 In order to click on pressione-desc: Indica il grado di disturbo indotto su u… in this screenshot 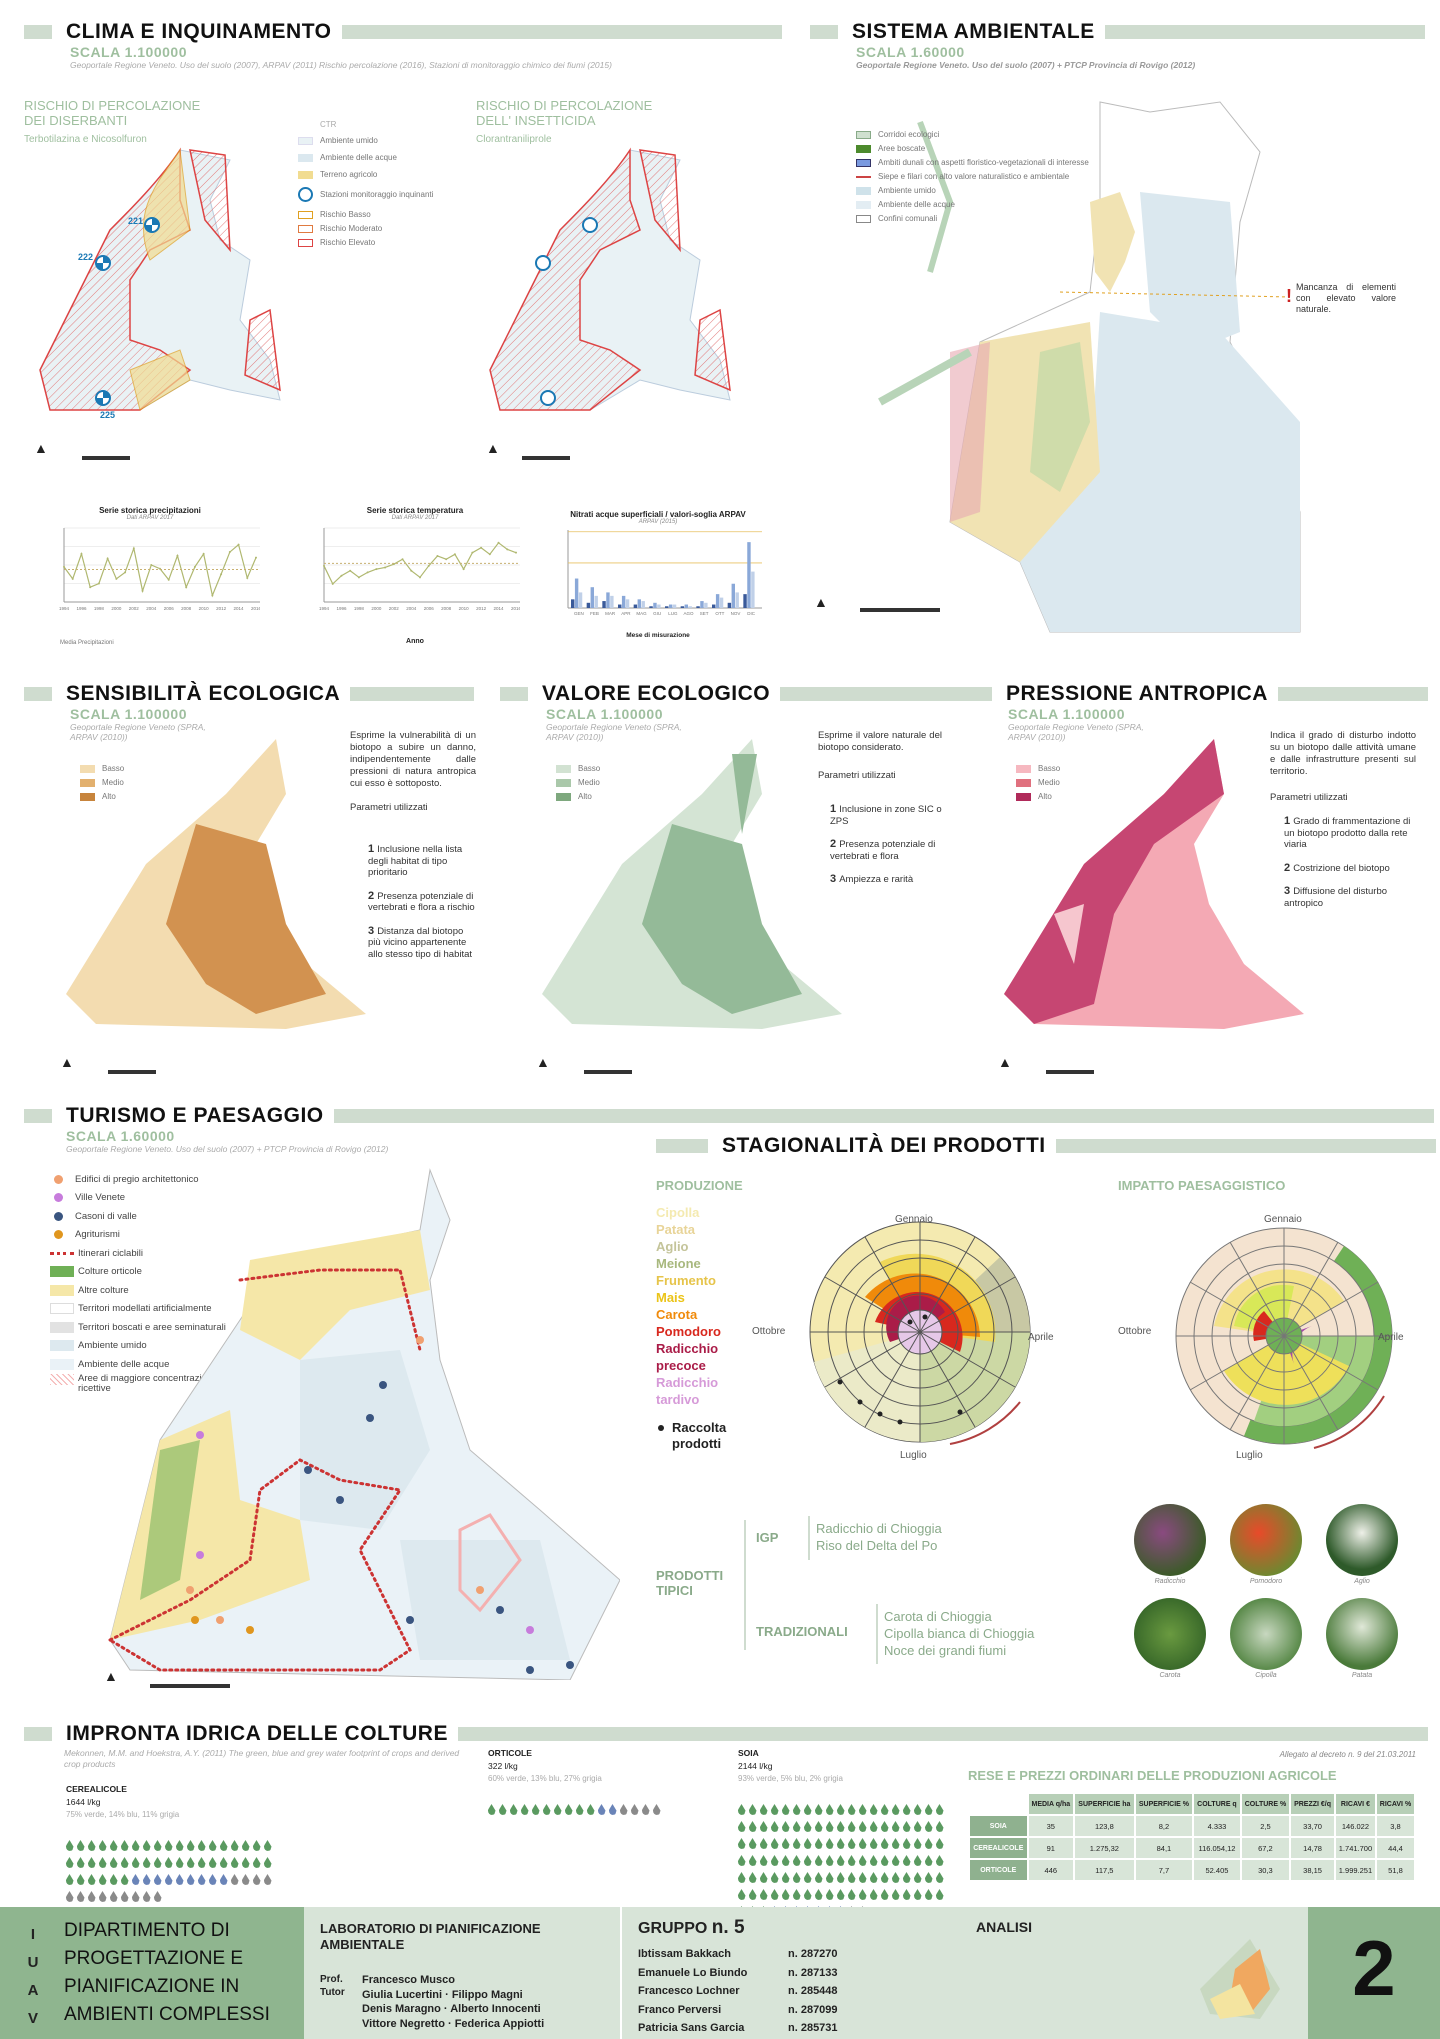, I will do `click(1343, 753)`.